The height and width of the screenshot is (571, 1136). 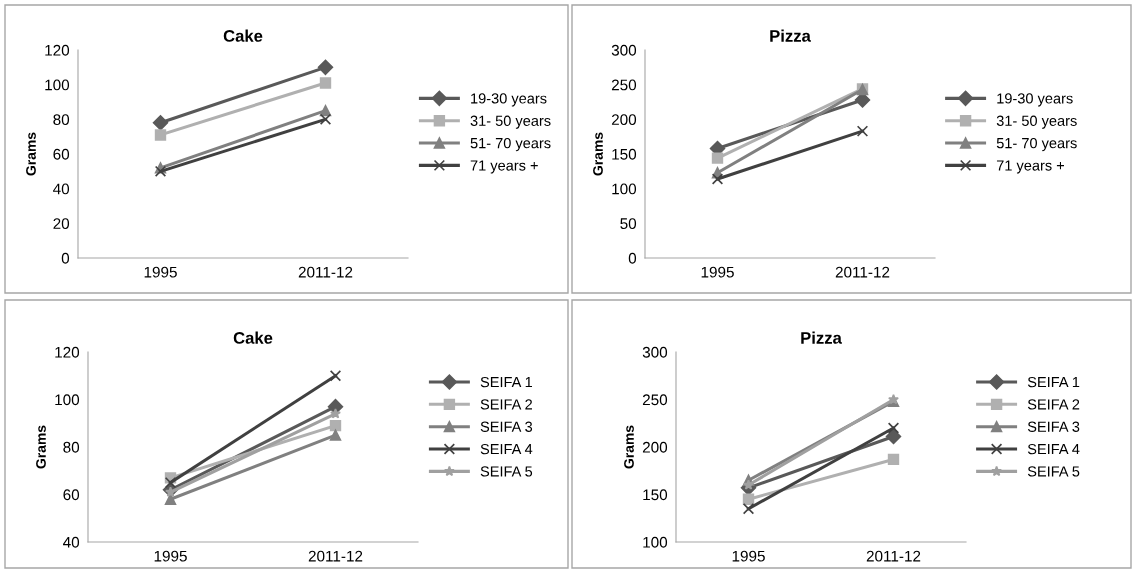 I want to click on y-tick-label: 50, so click(x=628, y=224).